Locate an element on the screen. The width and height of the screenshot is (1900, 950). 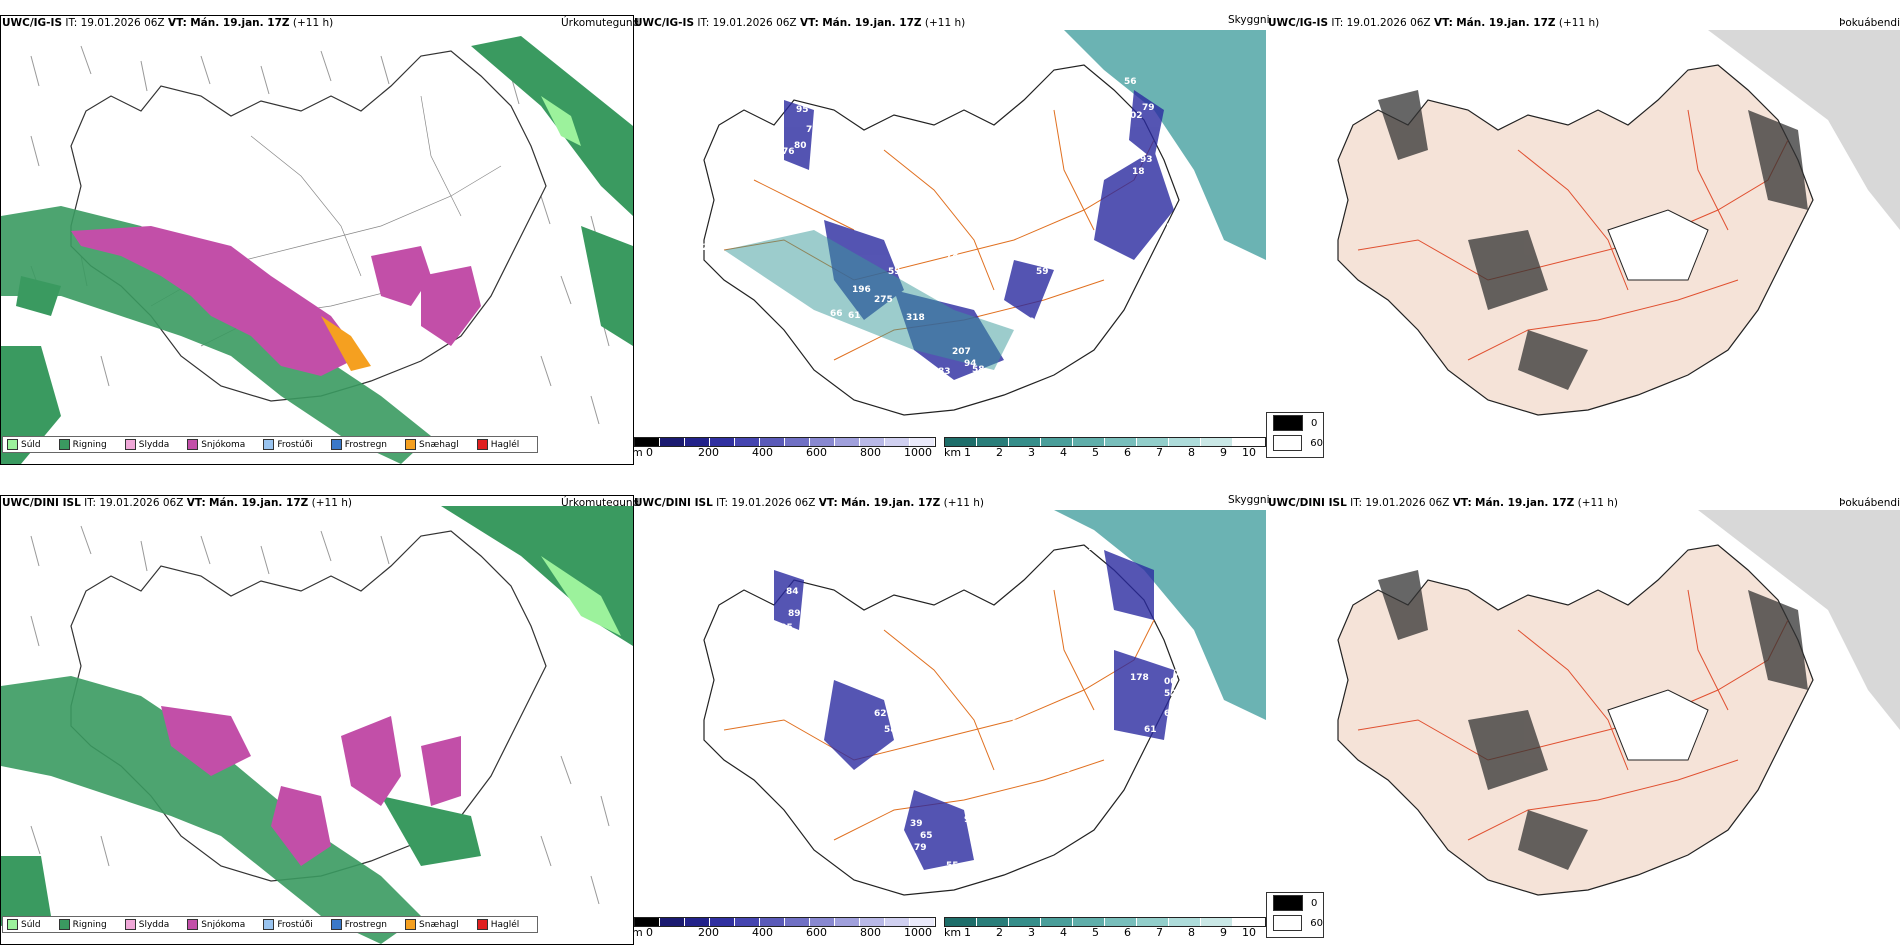
colorbar-tick: 1 is located at coordinates (967, 452).